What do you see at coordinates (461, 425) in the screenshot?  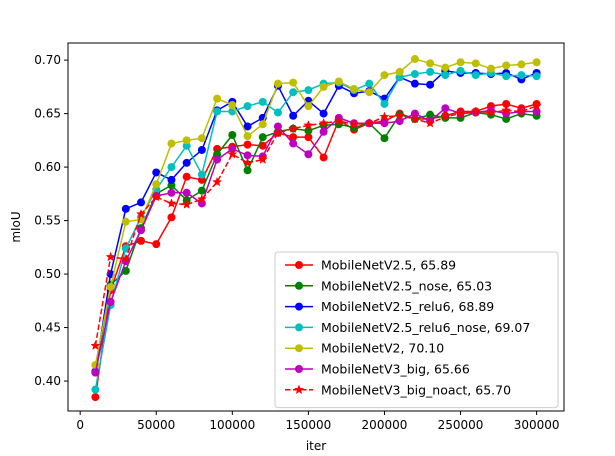 I see `x-tick-label: 250000` at bounding box center [461, 425].